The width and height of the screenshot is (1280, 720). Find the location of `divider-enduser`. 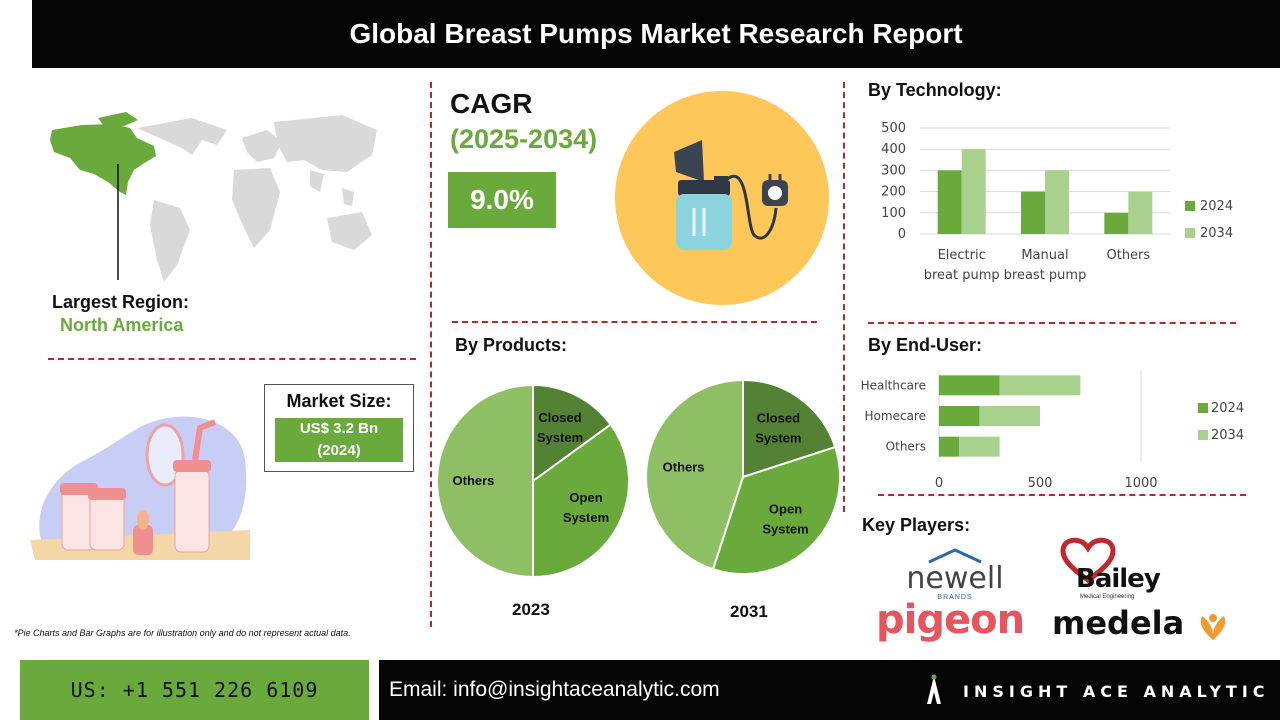

divider-enduser is located at coordinates (1062, 495).